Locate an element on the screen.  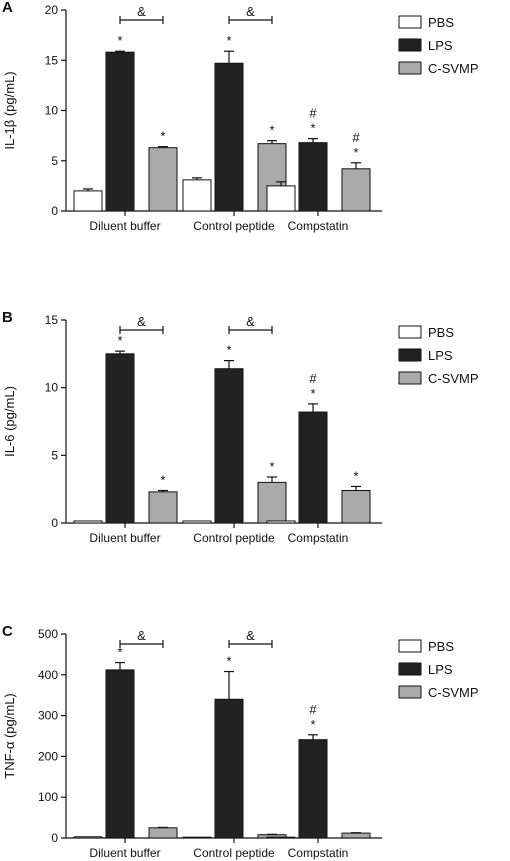
y-tick-label: 500 is located at coordinates (48, 634).